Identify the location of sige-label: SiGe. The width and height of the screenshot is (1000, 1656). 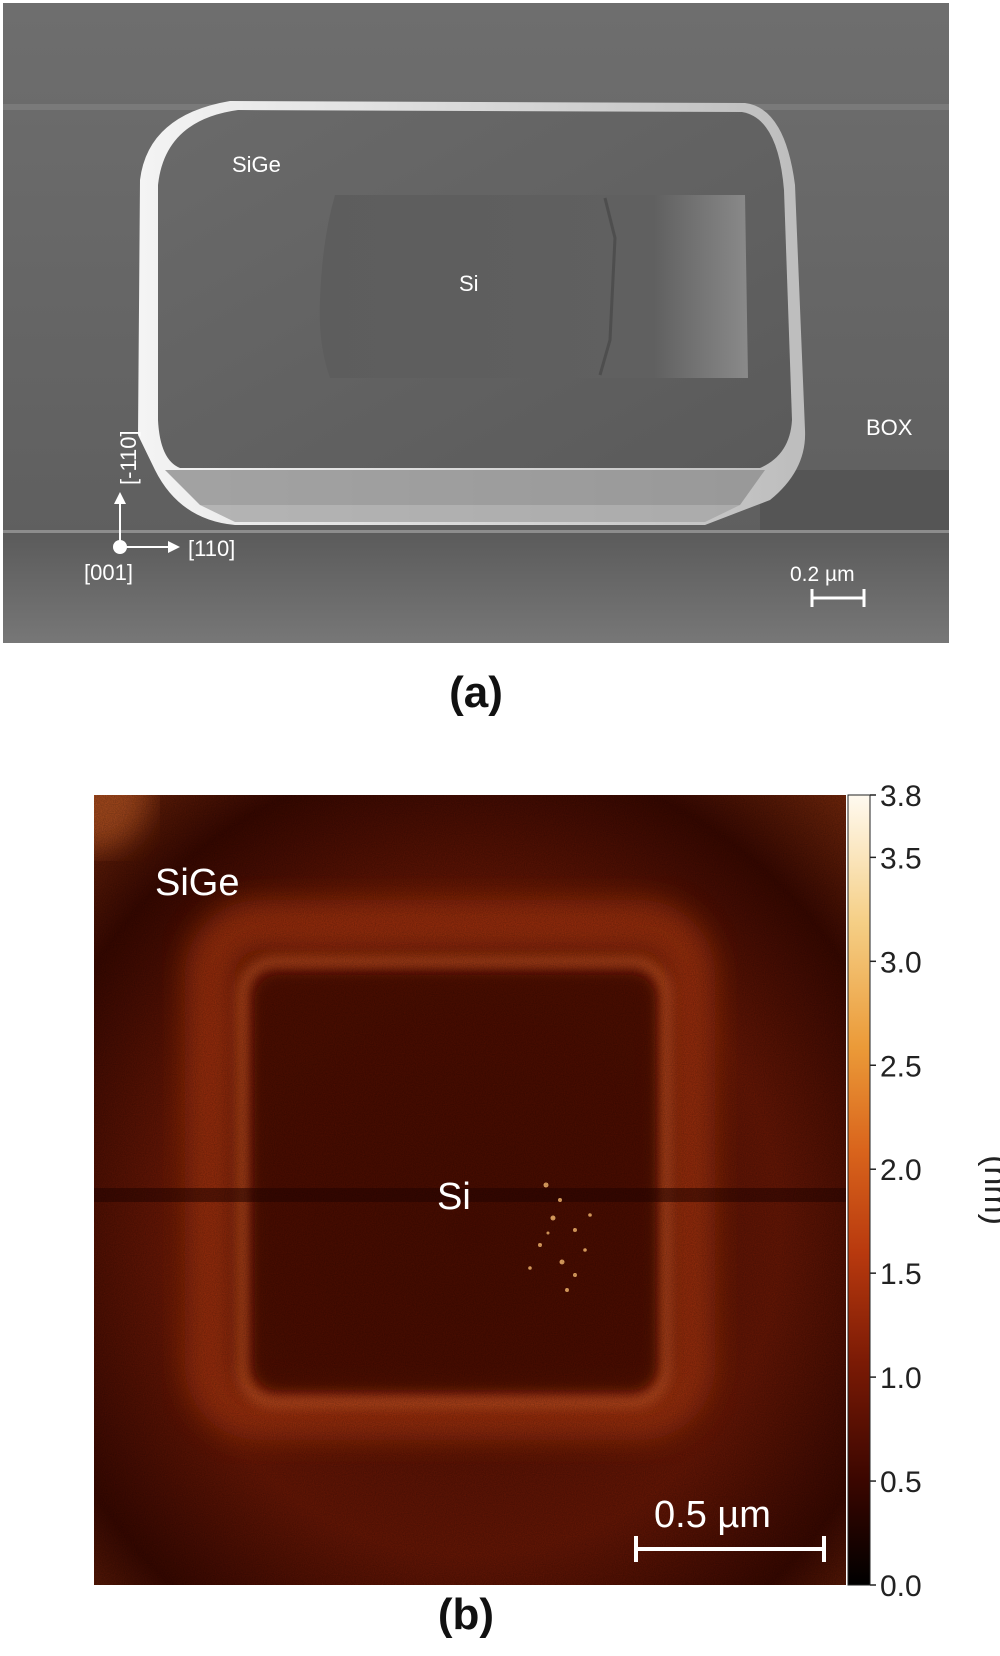
(256, 164).